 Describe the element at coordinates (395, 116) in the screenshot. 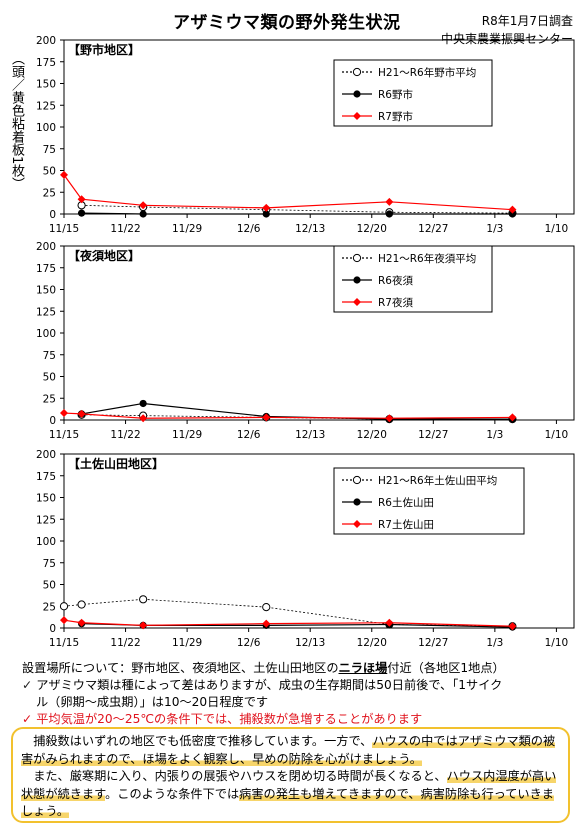

I see `legend-label: R7野市` at that location.